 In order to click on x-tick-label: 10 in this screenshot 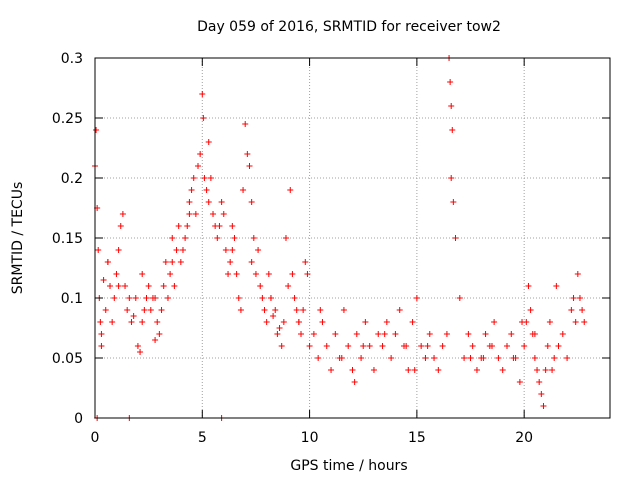, I will do `click(310, 438)`.